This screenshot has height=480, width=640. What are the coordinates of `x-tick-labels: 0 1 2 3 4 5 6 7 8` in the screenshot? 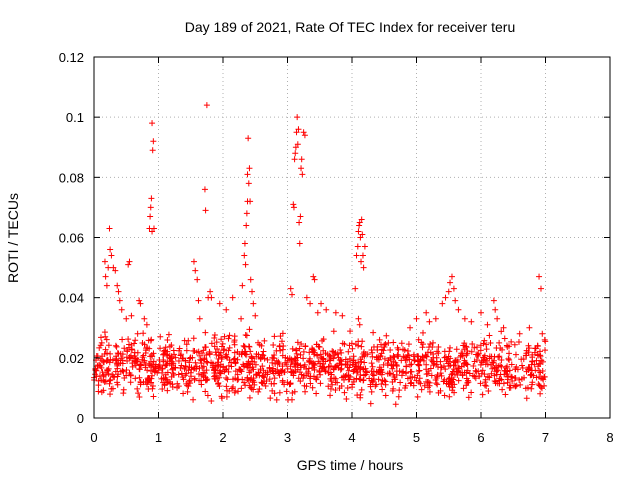 It's located at (351, 437).